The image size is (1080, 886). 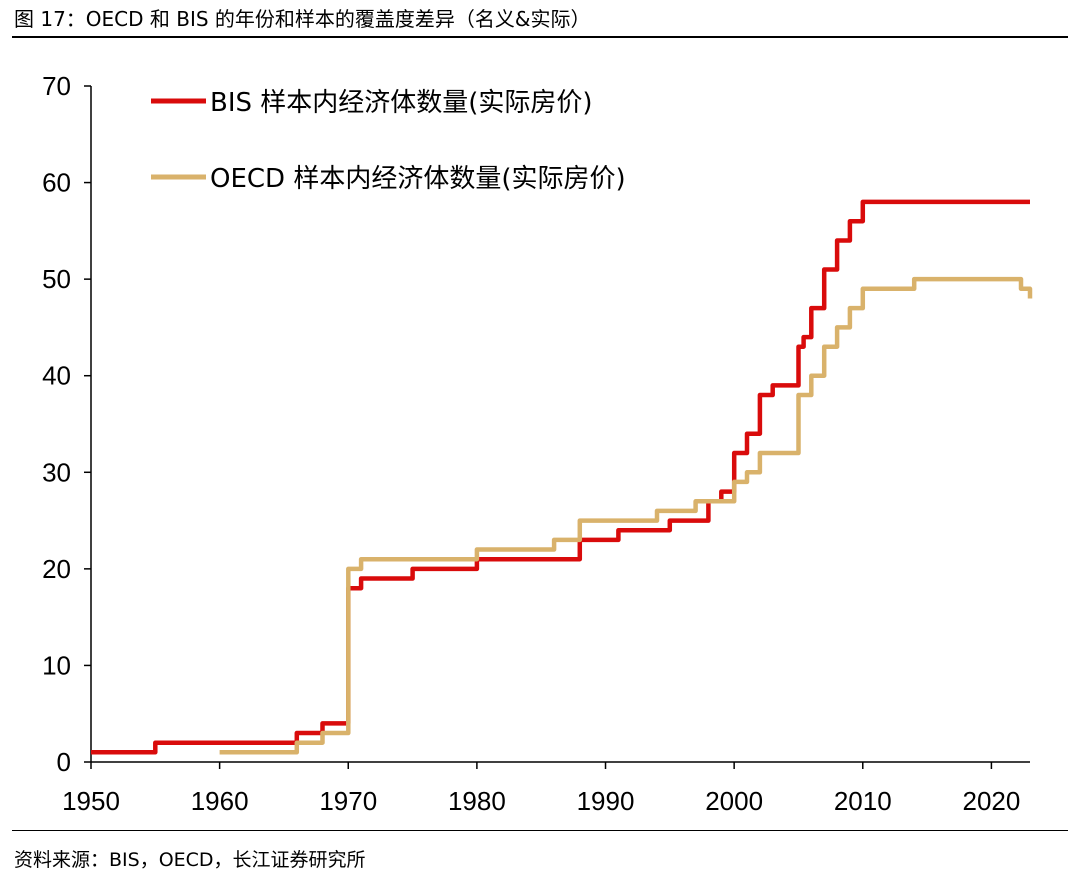 What do you see at coordinates (991, 801) in the screenshot?
I see `x-tick-label: 2020` at bounding box center [991, 801].